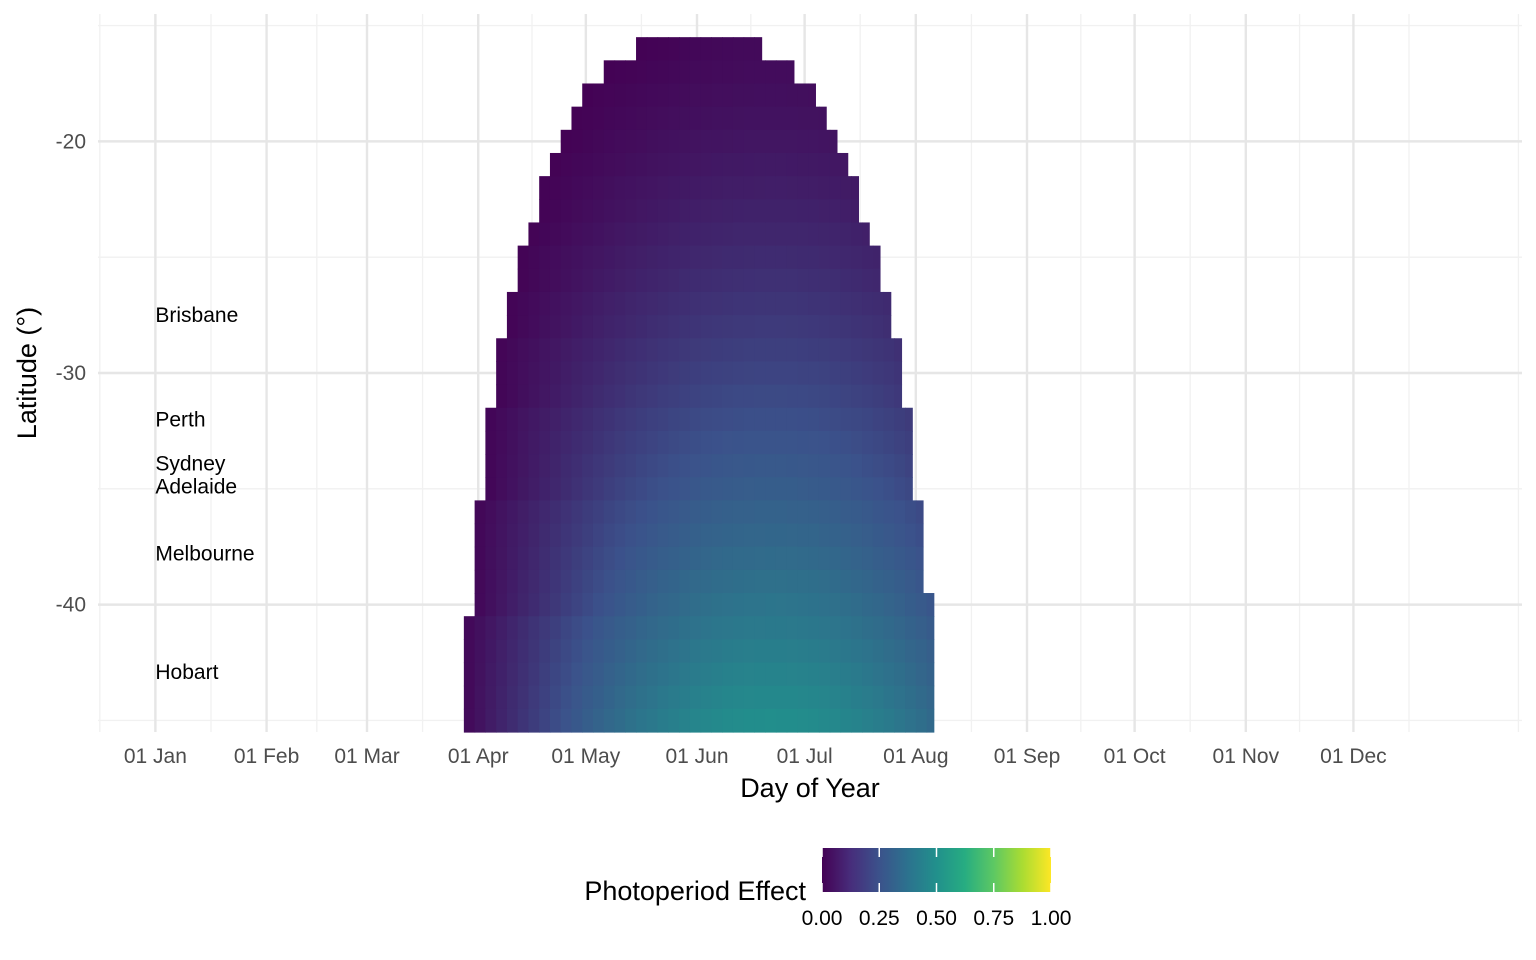  What do you see at coordinates (805, 756) in the screenshot?
I see `x-tick-label: 01 Jul` at bounding box center [805, 756].